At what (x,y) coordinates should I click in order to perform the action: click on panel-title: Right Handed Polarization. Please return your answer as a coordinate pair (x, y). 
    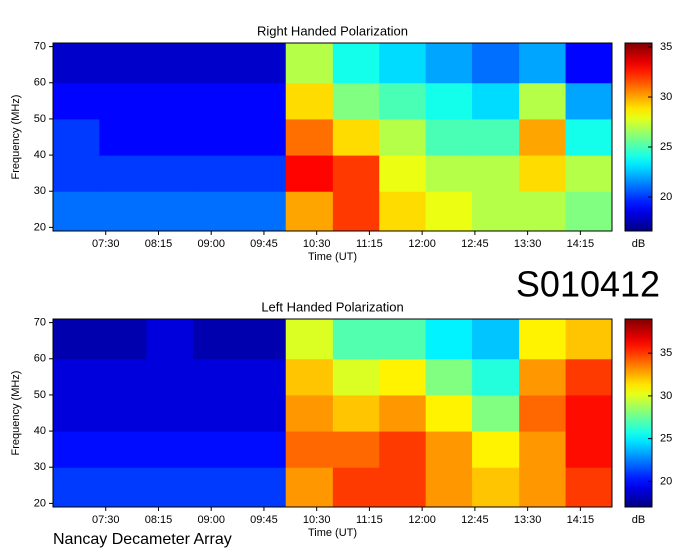
    Looking at the image, I should click on (332, 30).